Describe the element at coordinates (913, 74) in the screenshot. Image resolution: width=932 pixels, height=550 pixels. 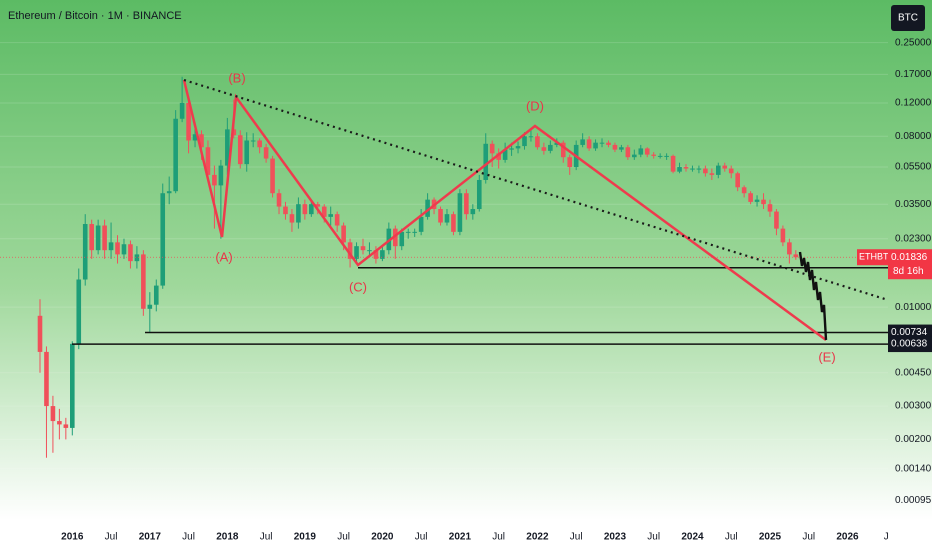
I see `y-tick-label: 0.17000` at that location.